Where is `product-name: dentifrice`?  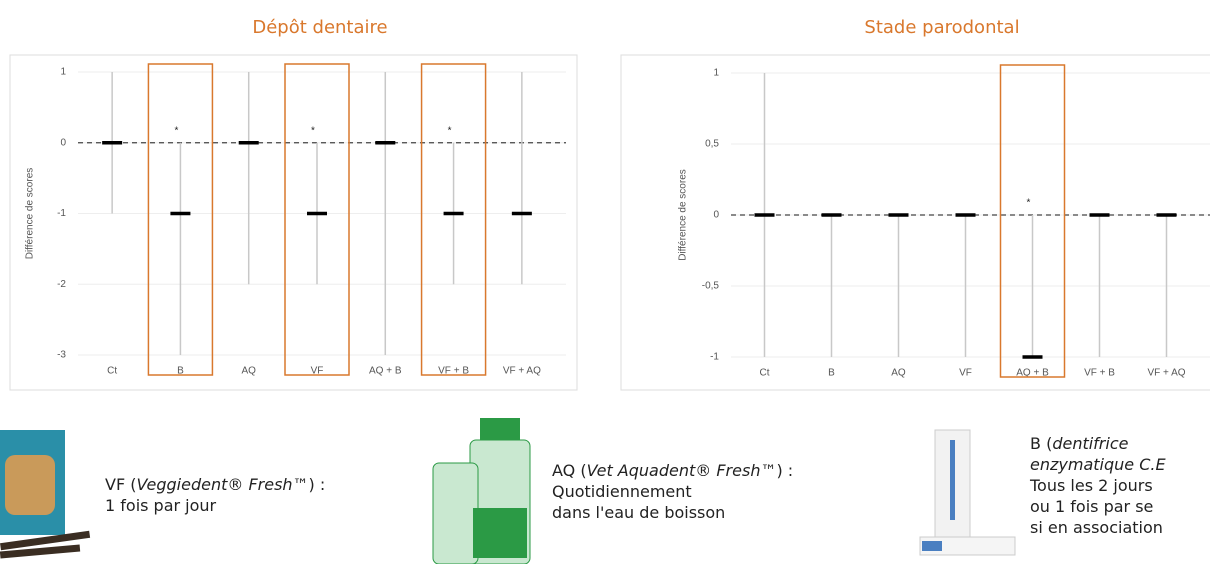 product-name: dentifrice is located at coordinates (1090, 443).